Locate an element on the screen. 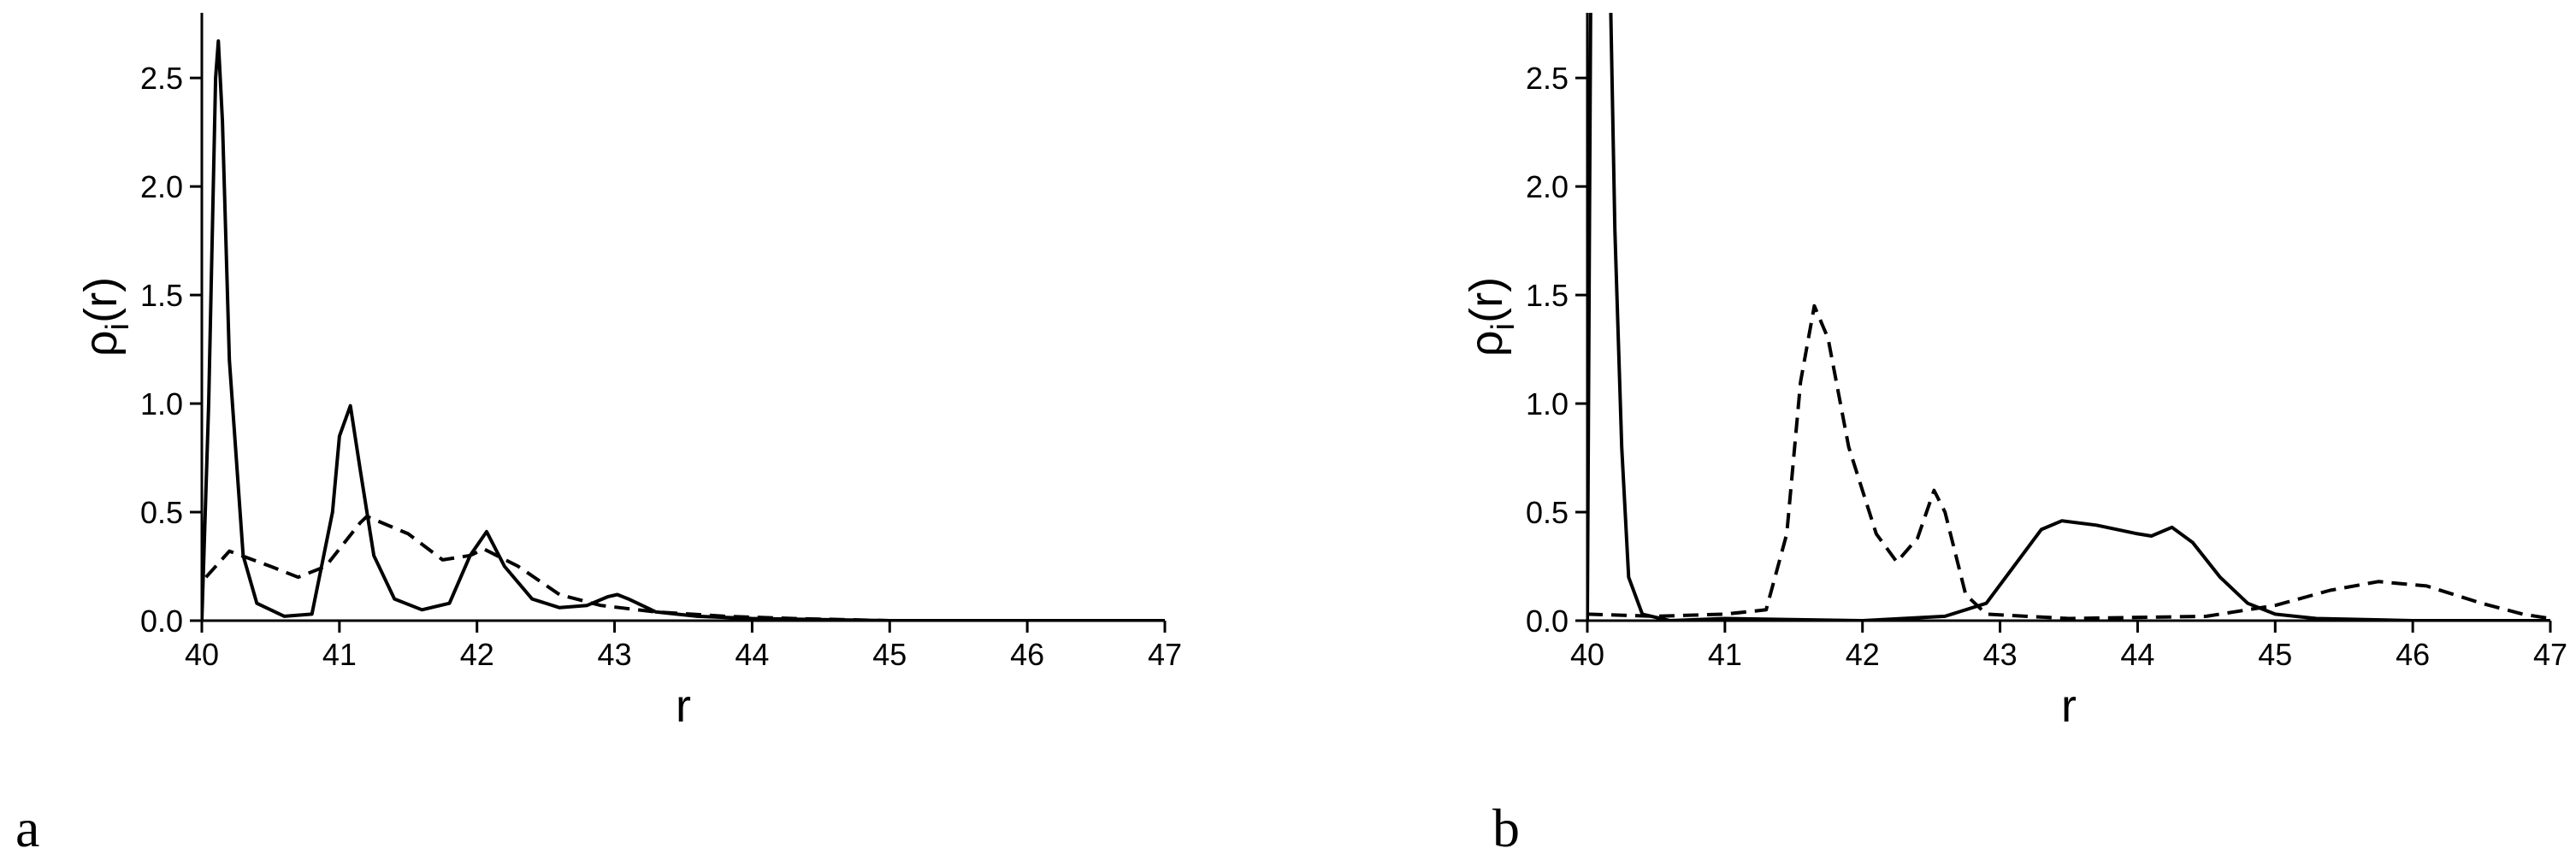 The image size is (2576, 866). panel-label: b is located at coordinates (1506, 828).